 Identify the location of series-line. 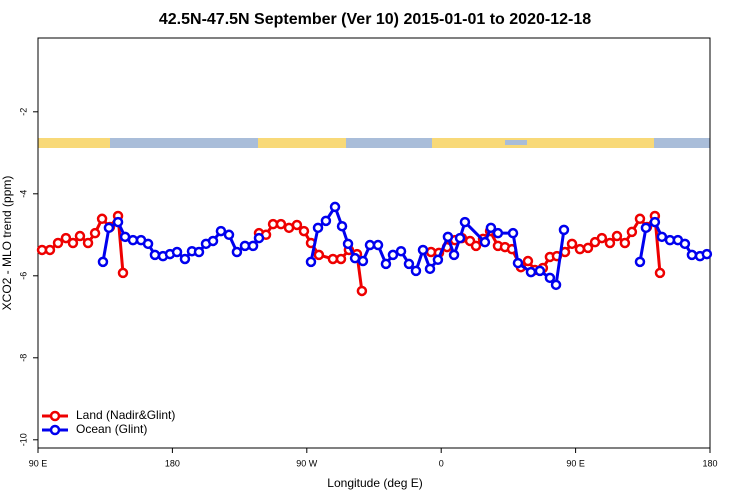
(404, 246).